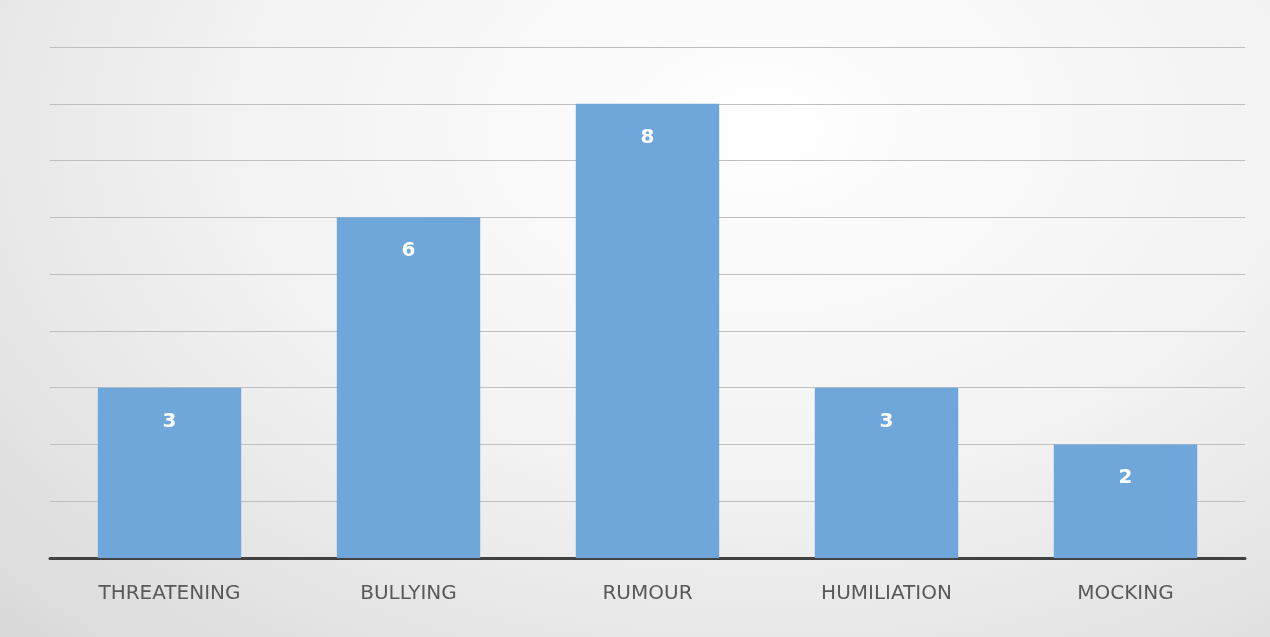 The image size is (1270, 637). I want to click on x-tick-label: MOCKING, so click(1125, 592).